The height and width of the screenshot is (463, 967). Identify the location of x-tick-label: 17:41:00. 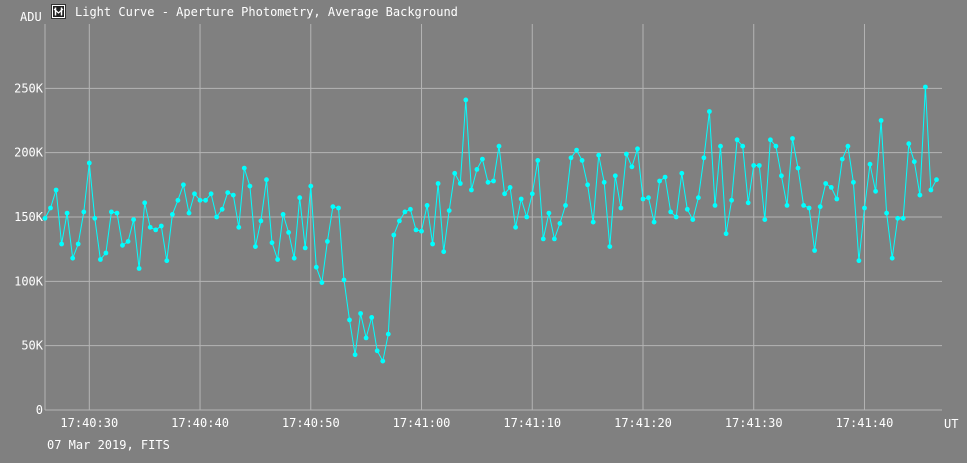
(422, 423).